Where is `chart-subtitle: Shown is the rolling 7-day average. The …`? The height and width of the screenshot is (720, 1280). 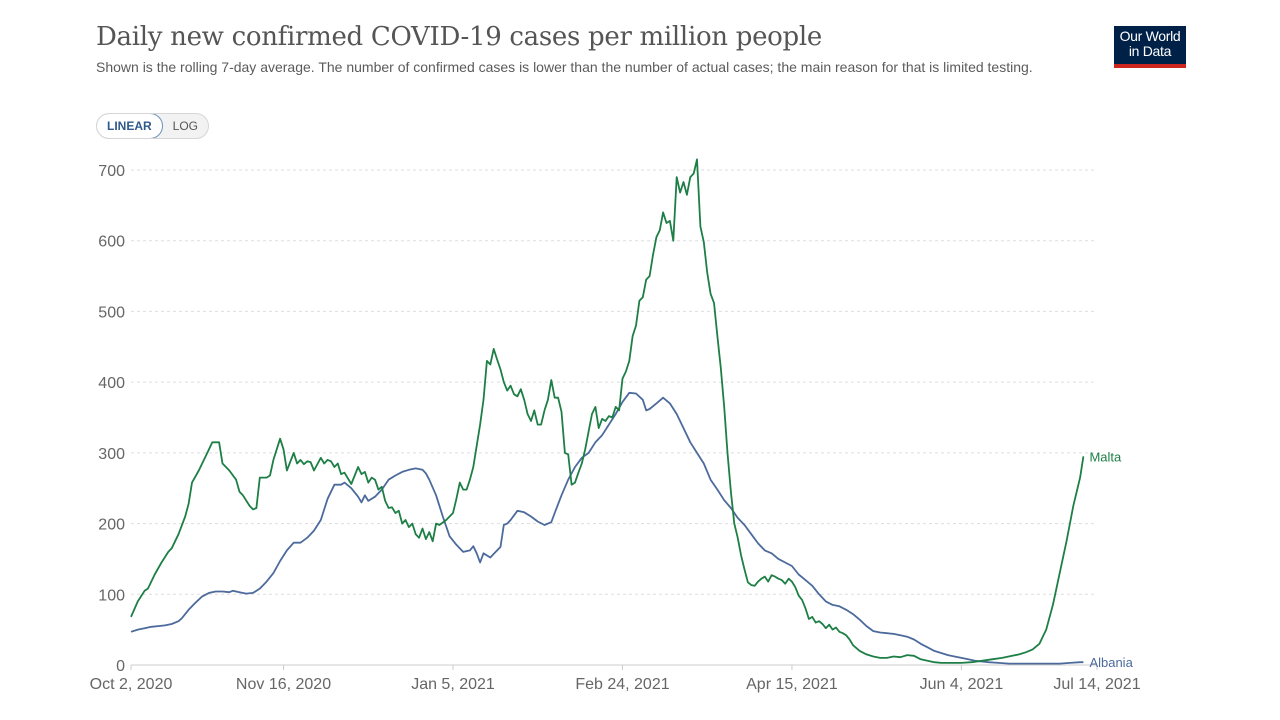
chart-subtitle: Shown is the rolling 7-day average. The … is located at coordinates (564, 67).